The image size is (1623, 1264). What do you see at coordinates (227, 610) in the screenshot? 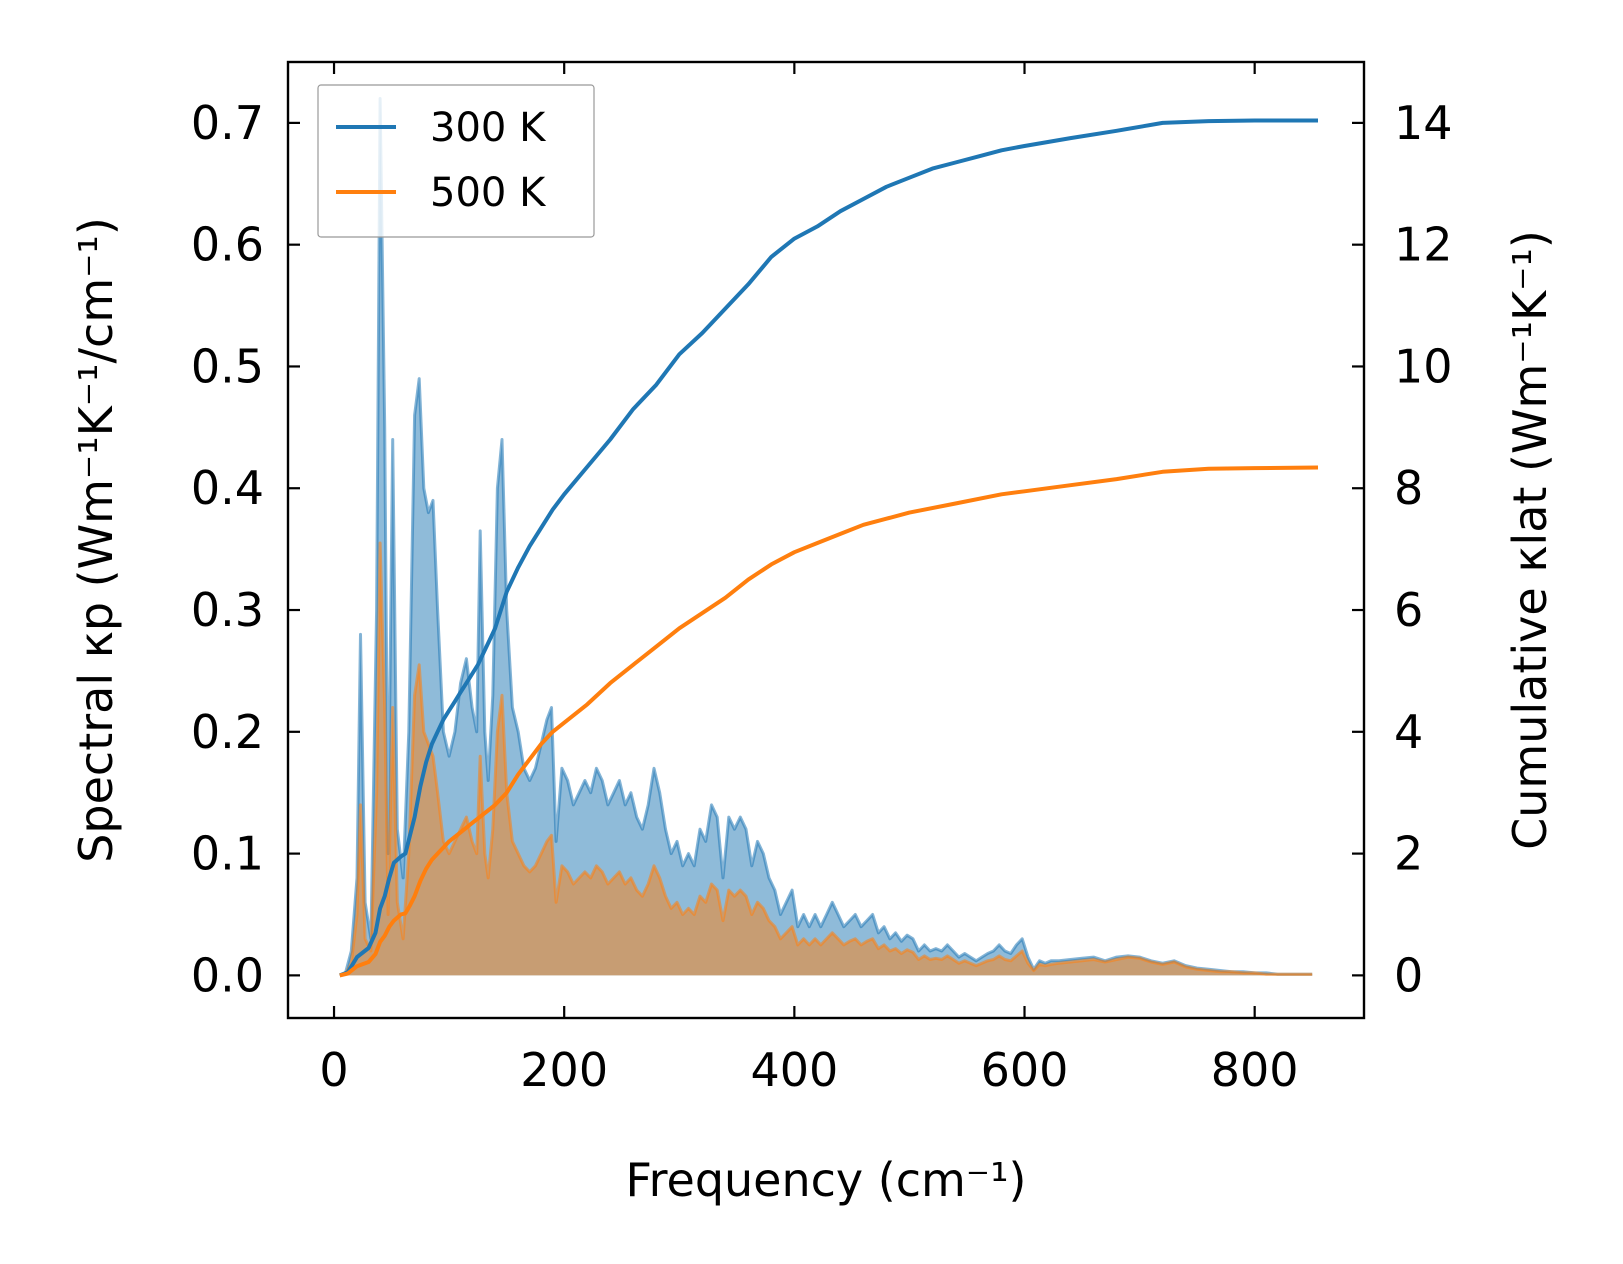
I see `y-tick-label: 0.3` at bounding box center [227, 610].